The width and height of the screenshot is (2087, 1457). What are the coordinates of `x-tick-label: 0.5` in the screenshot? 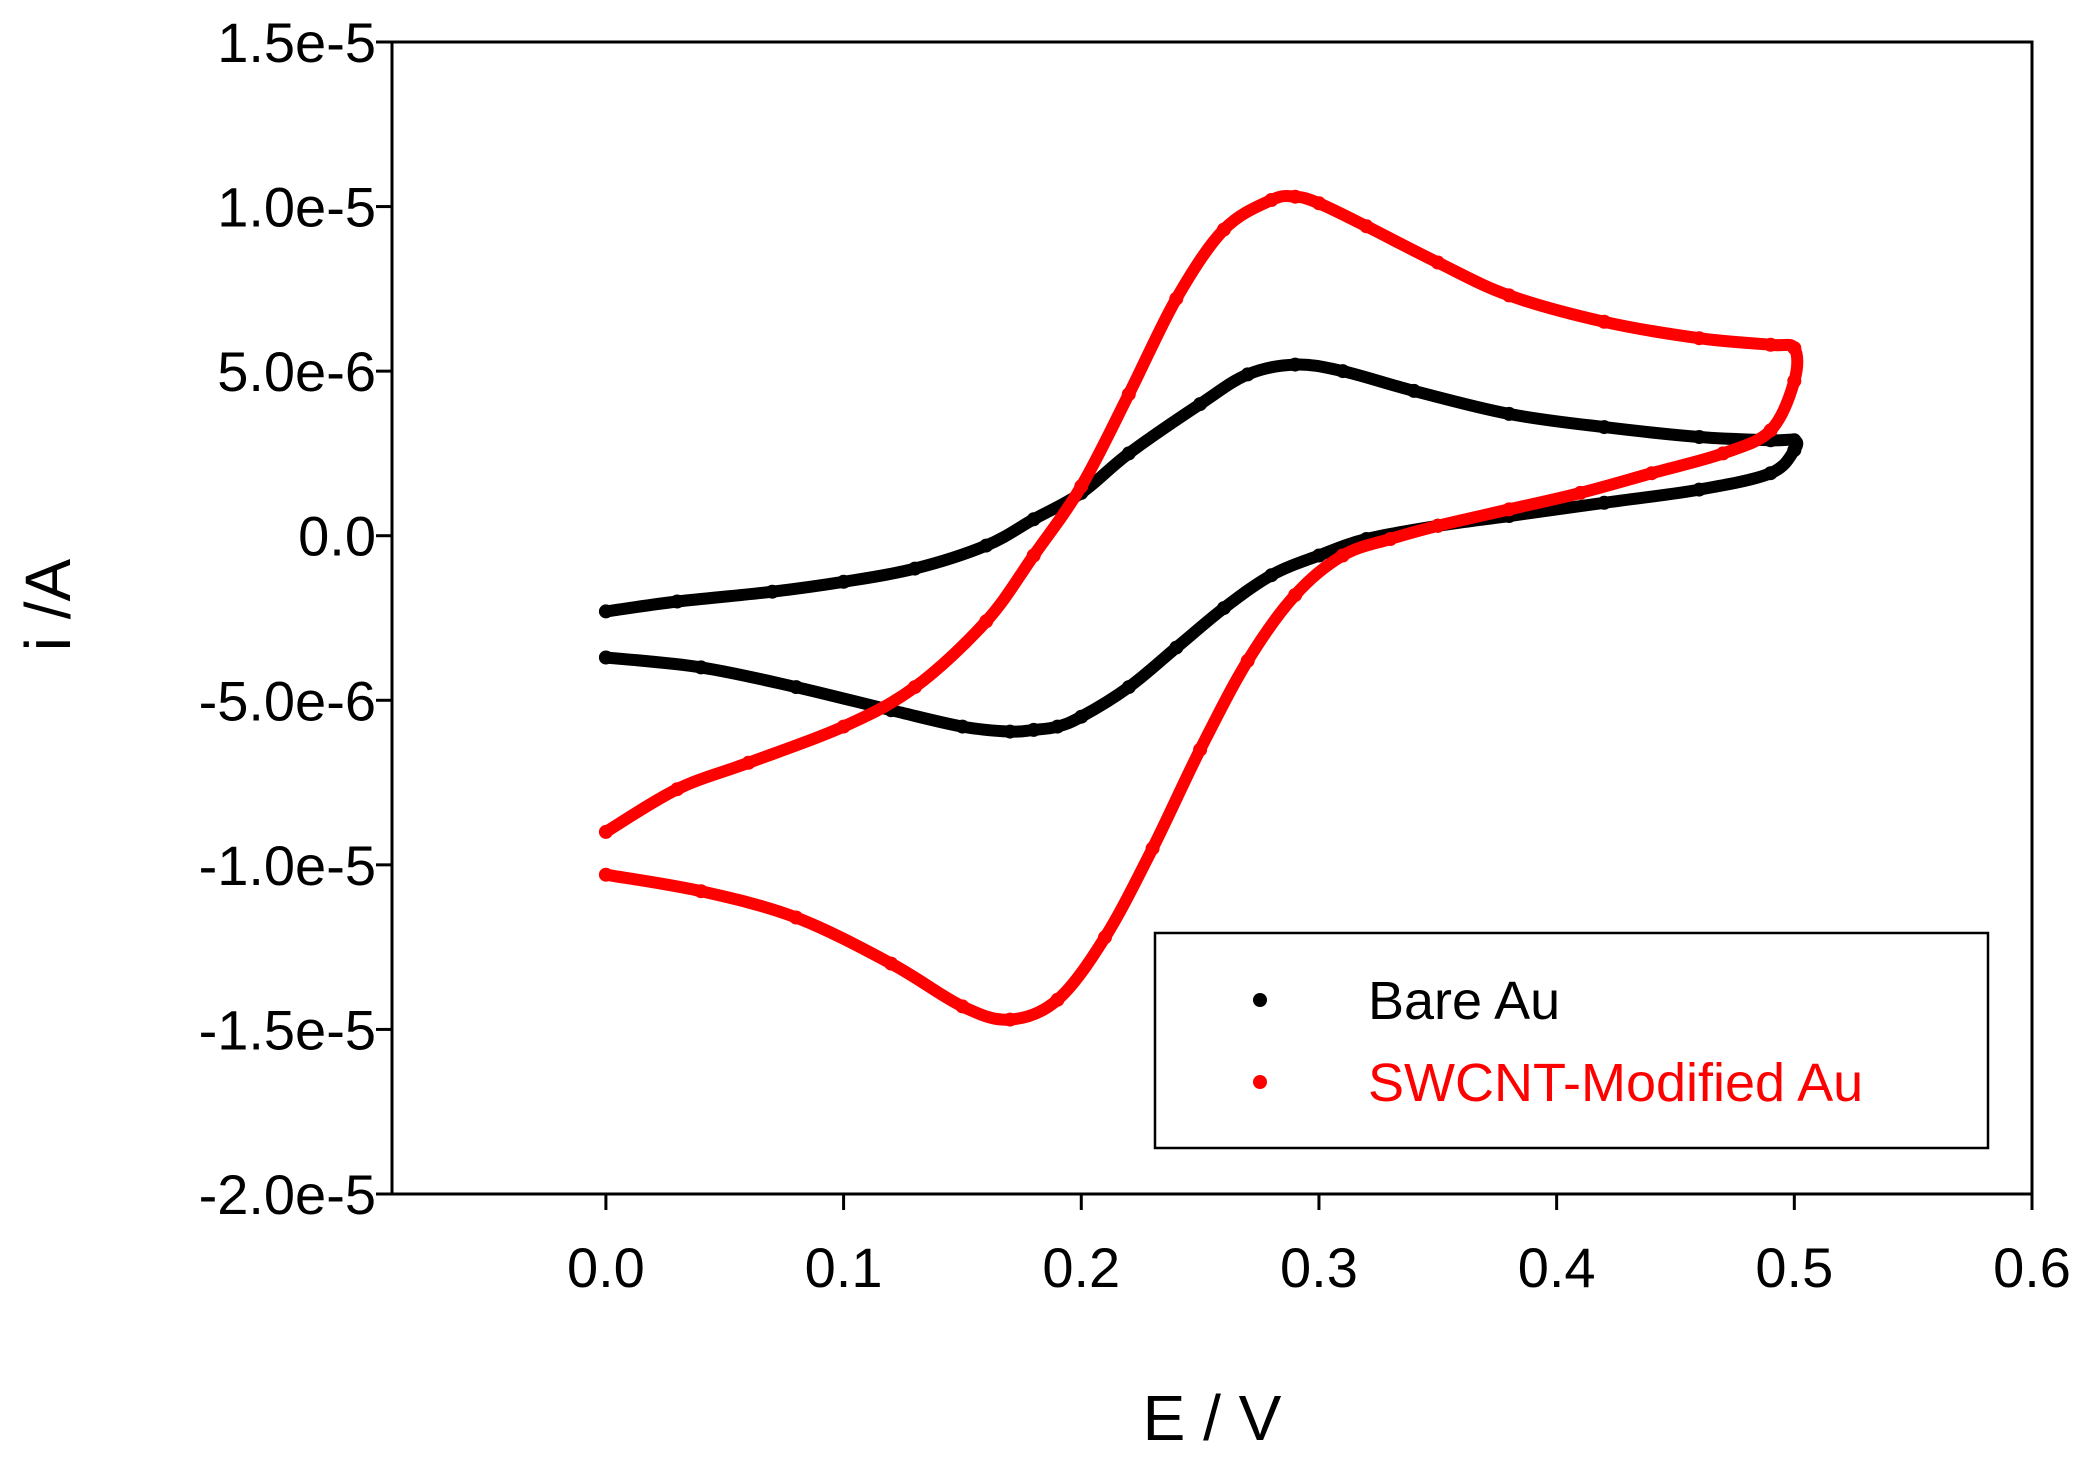 It's located at (1794, 1267).